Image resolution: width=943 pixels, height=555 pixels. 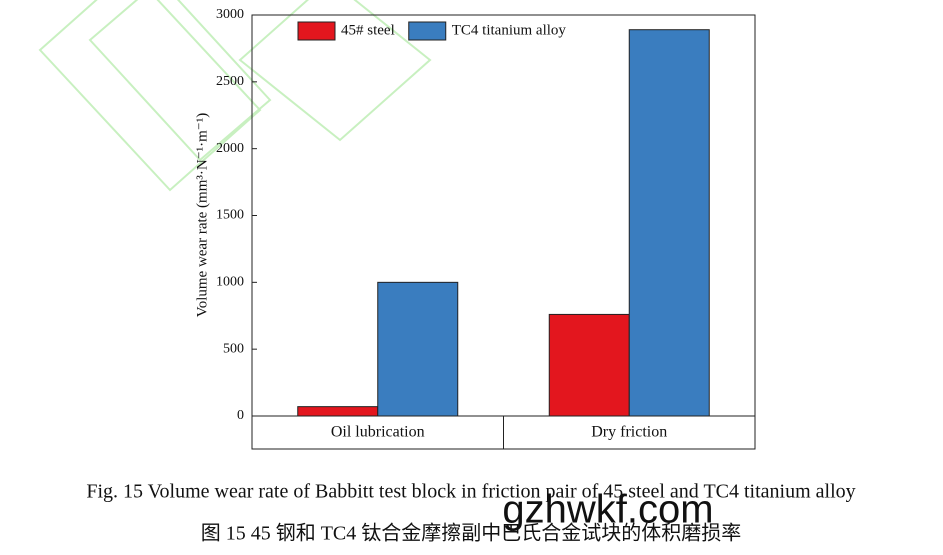 What do you see at coordinates (230, 14) in the screenshot?
I see `y-tick-label: 3000` at bounding box center [230, 14].